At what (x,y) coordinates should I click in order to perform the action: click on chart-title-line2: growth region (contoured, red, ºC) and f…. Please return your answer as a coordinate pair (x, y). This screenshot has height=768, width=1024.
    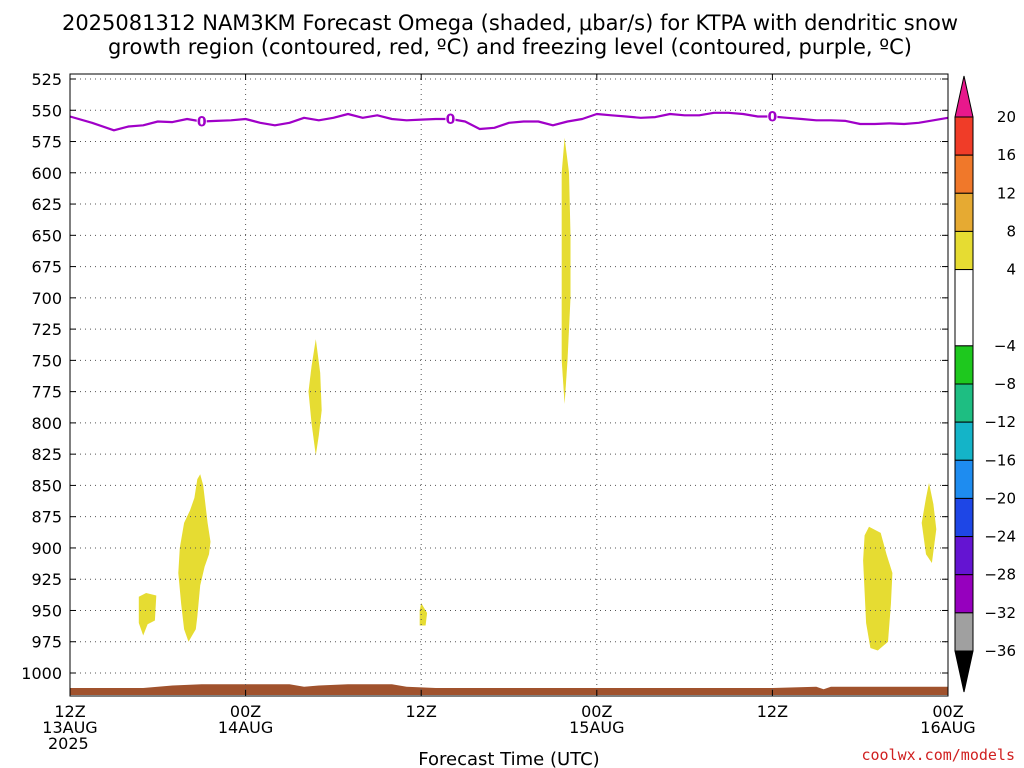
    Looking at the image, I should click on (510, 47).